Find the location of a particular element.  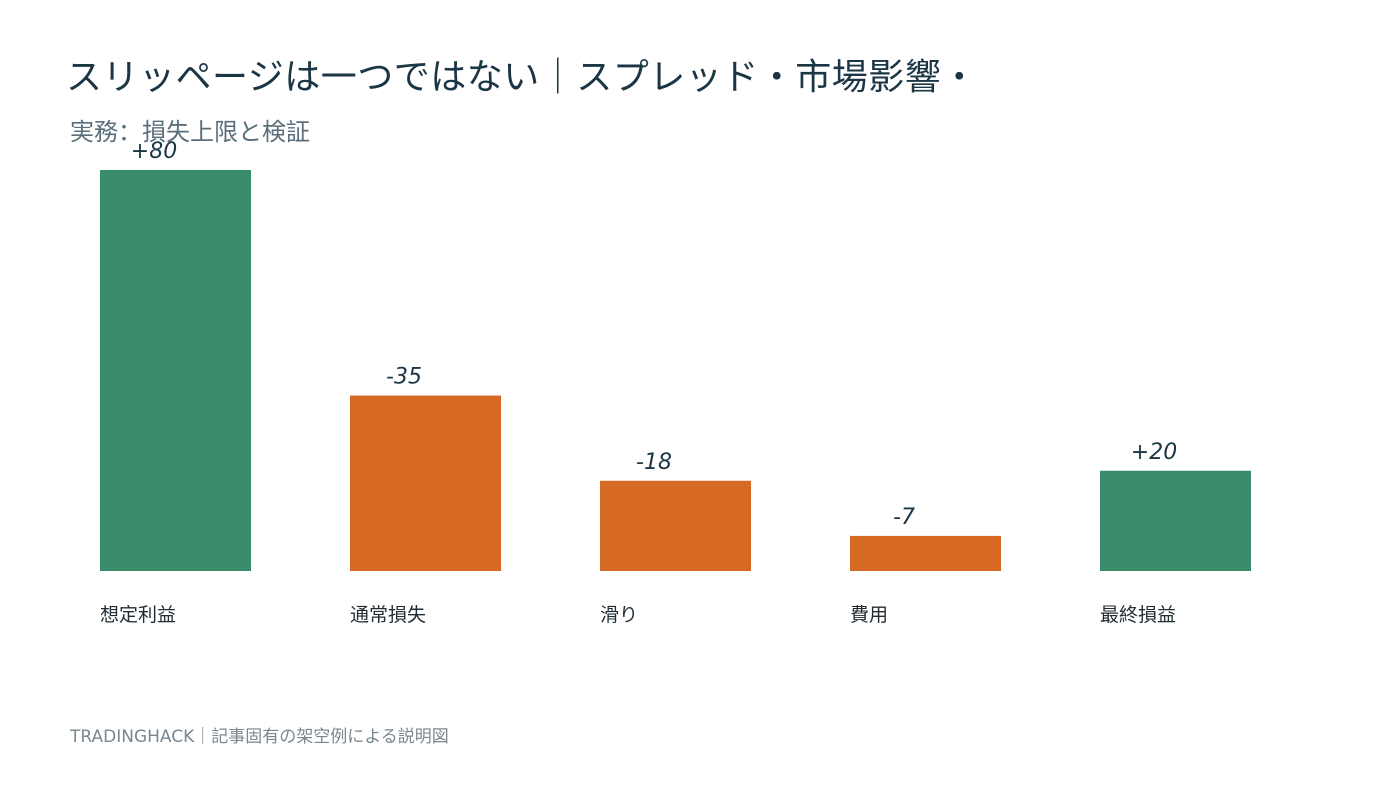

bar-value-label-2: -35 is located at coordinates (404, 377).